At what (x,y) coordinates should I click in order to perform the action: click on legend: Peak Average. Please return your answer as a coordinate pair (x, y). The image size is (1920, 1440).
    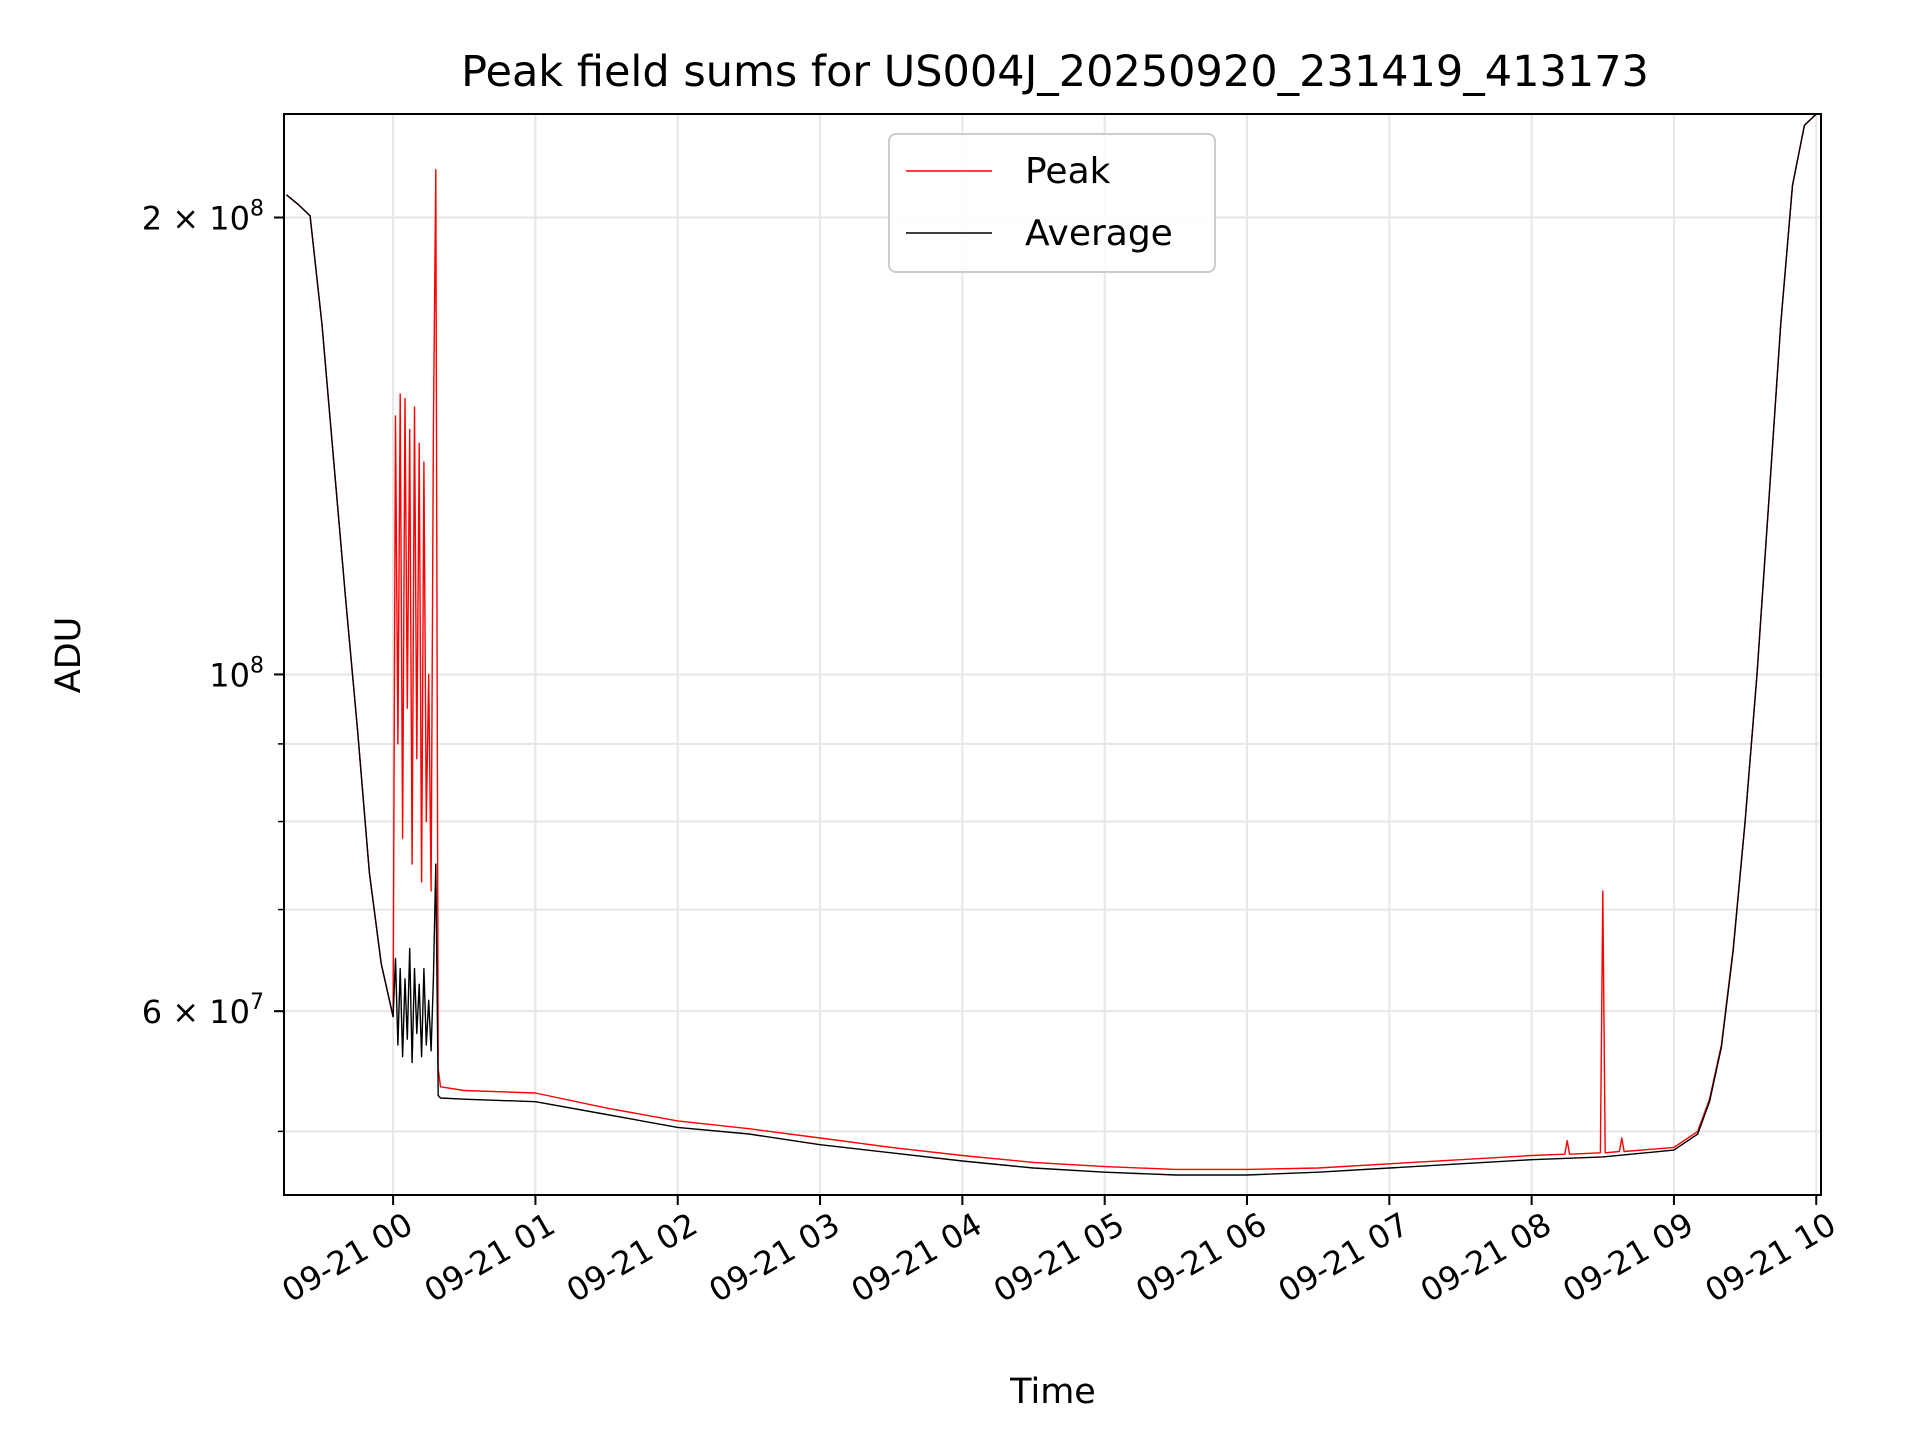
    Looking at the image, I should click on (1052, 203).